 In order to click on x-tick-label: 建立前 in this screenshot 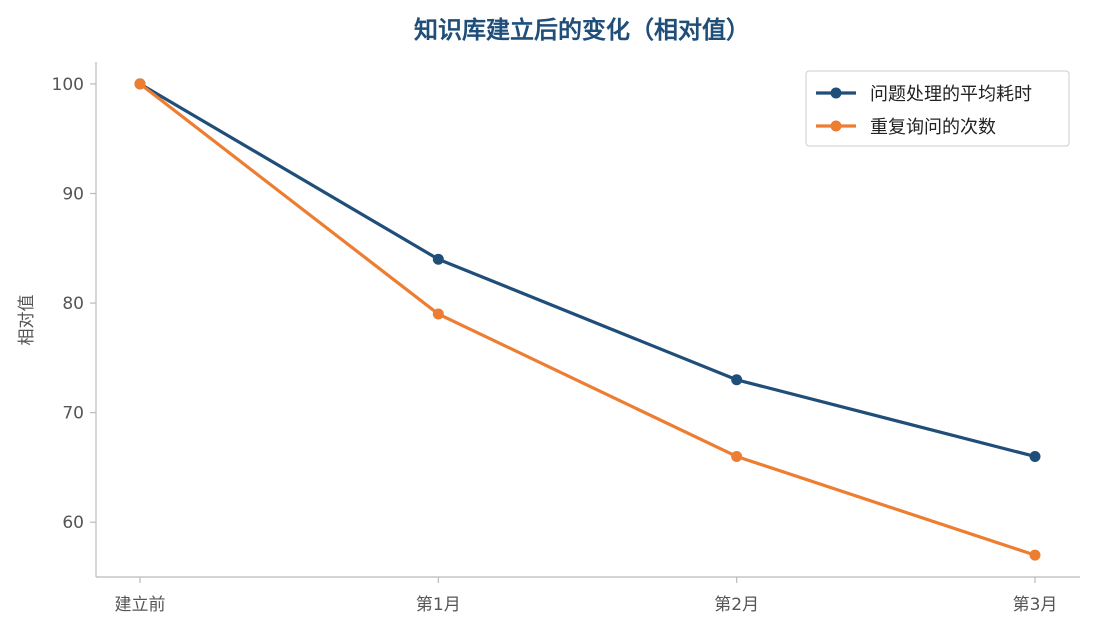, I will do `click(140, 605)`.